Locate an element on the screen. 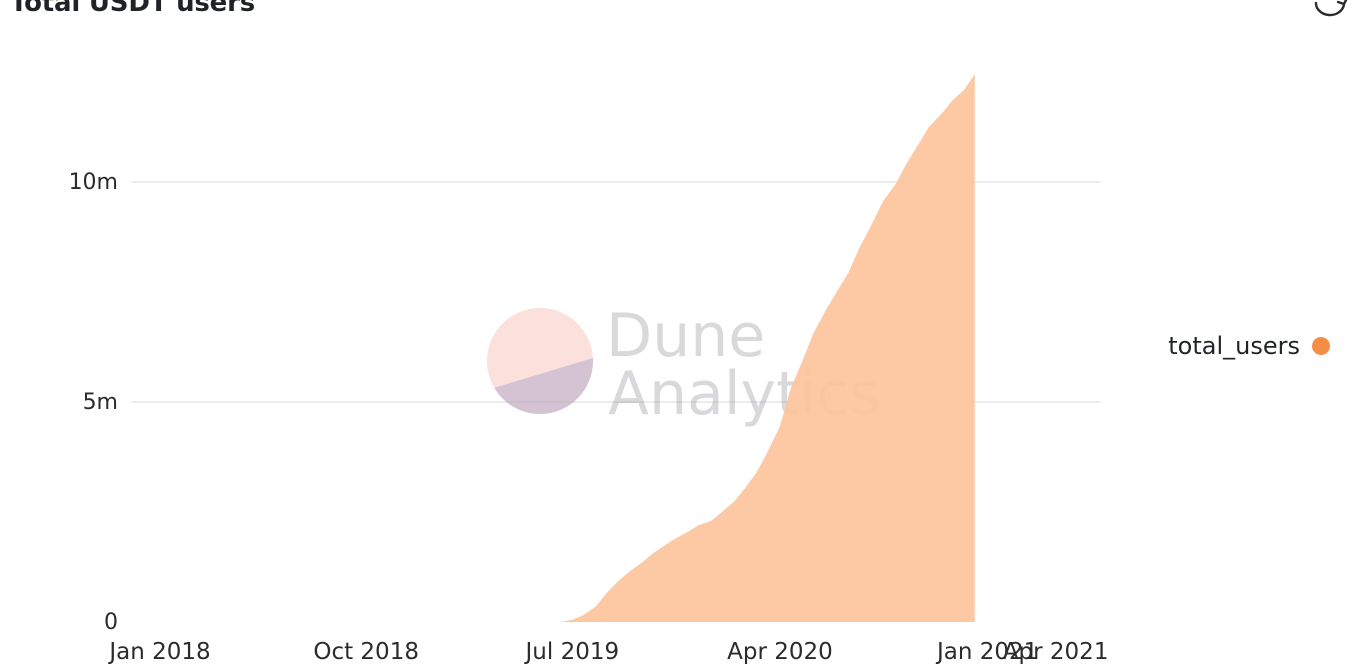  y-axis-ticks: 0 5m 10m is located at coordinates (93, 402).